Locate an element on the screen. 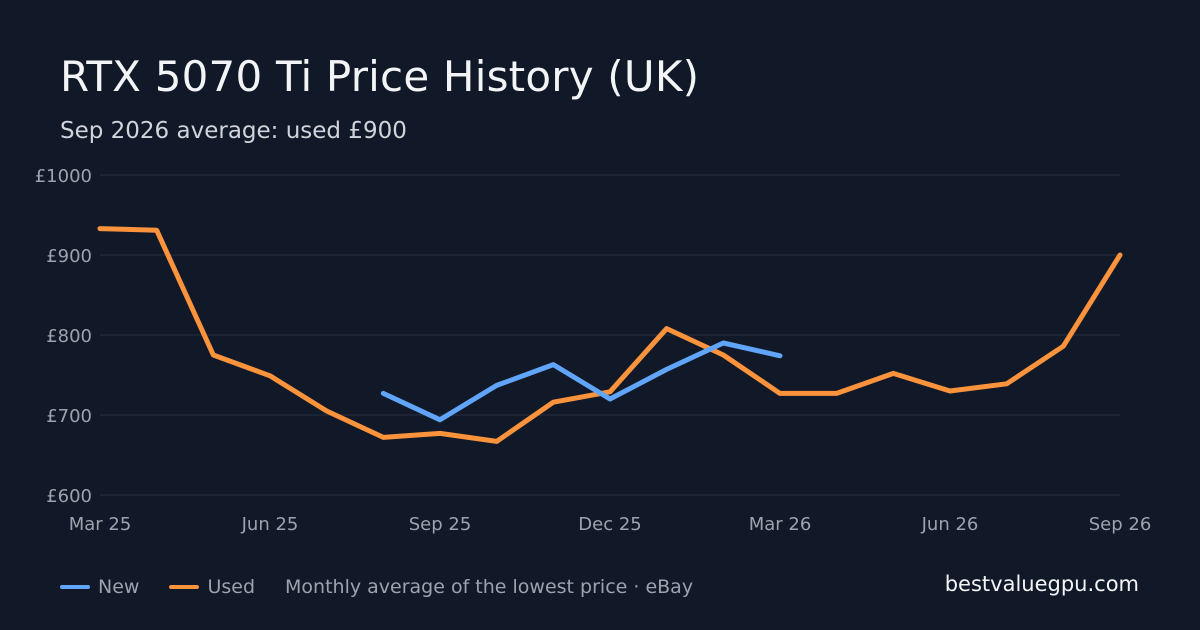  x-tick-label: Dec 25 is located at coordinates (609, 524).